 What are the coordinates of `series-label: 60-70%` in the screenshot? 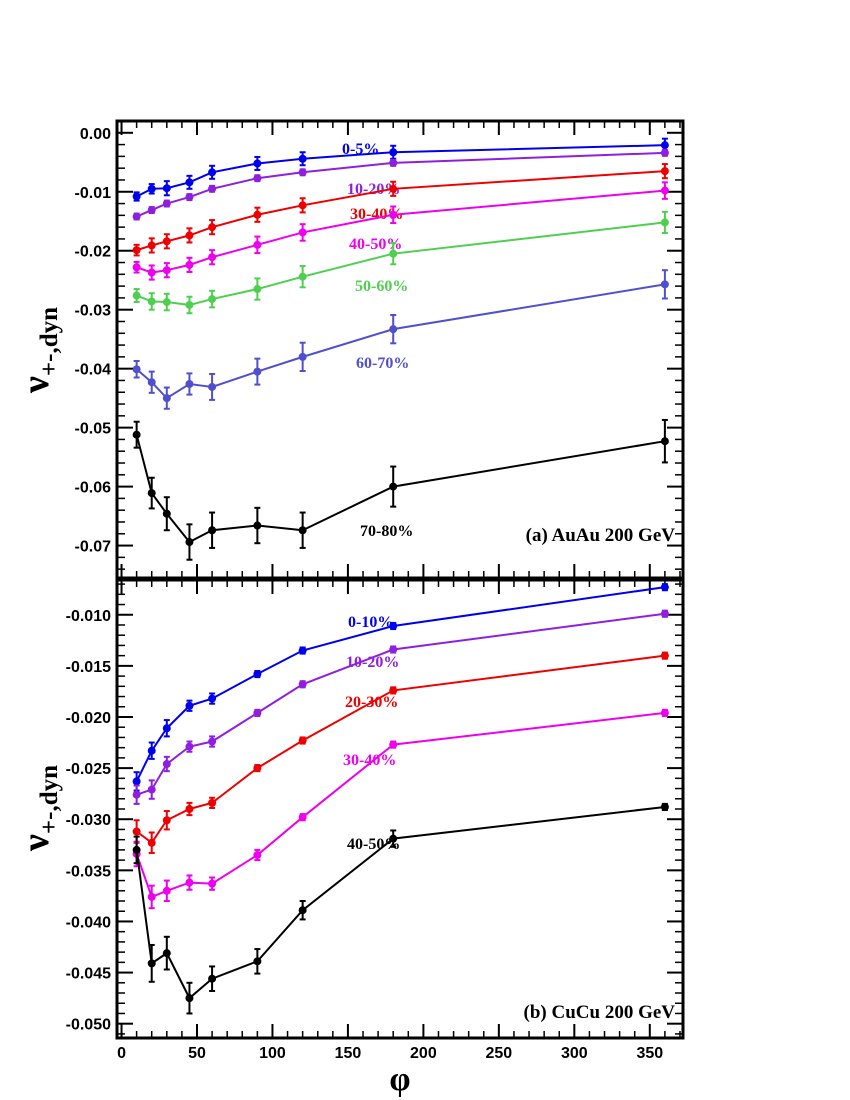 It's located at (382, 363).